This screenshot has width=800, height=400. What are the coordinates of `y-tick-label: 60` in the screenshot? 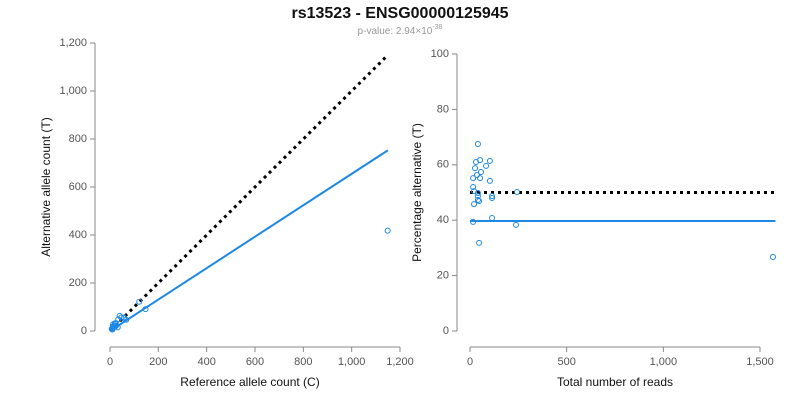 It's located at (443, 165).